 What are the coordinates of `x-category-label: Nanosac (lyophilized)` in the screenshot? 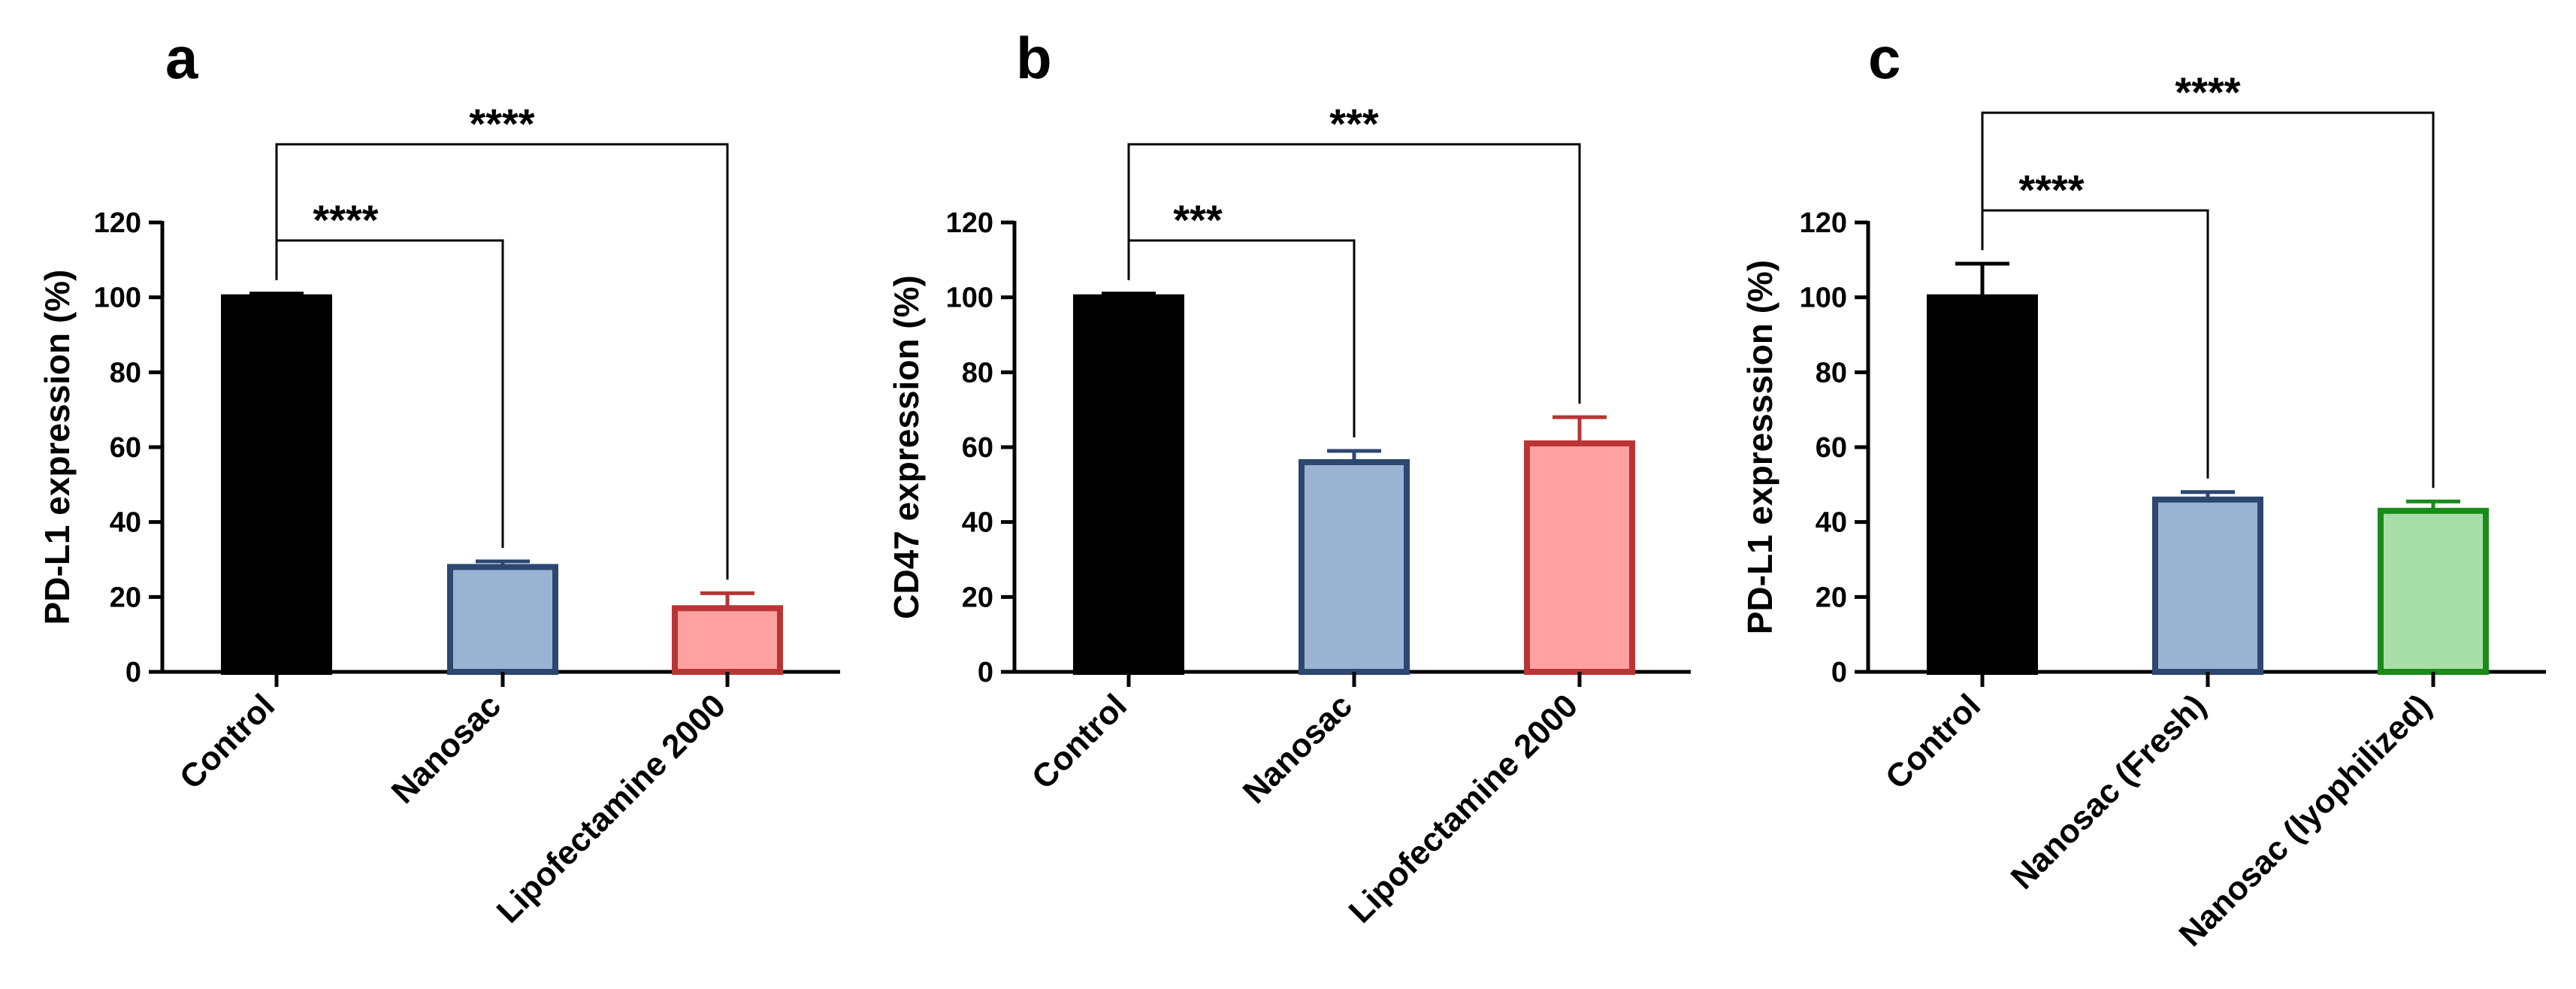 It's located at (2305, 820).